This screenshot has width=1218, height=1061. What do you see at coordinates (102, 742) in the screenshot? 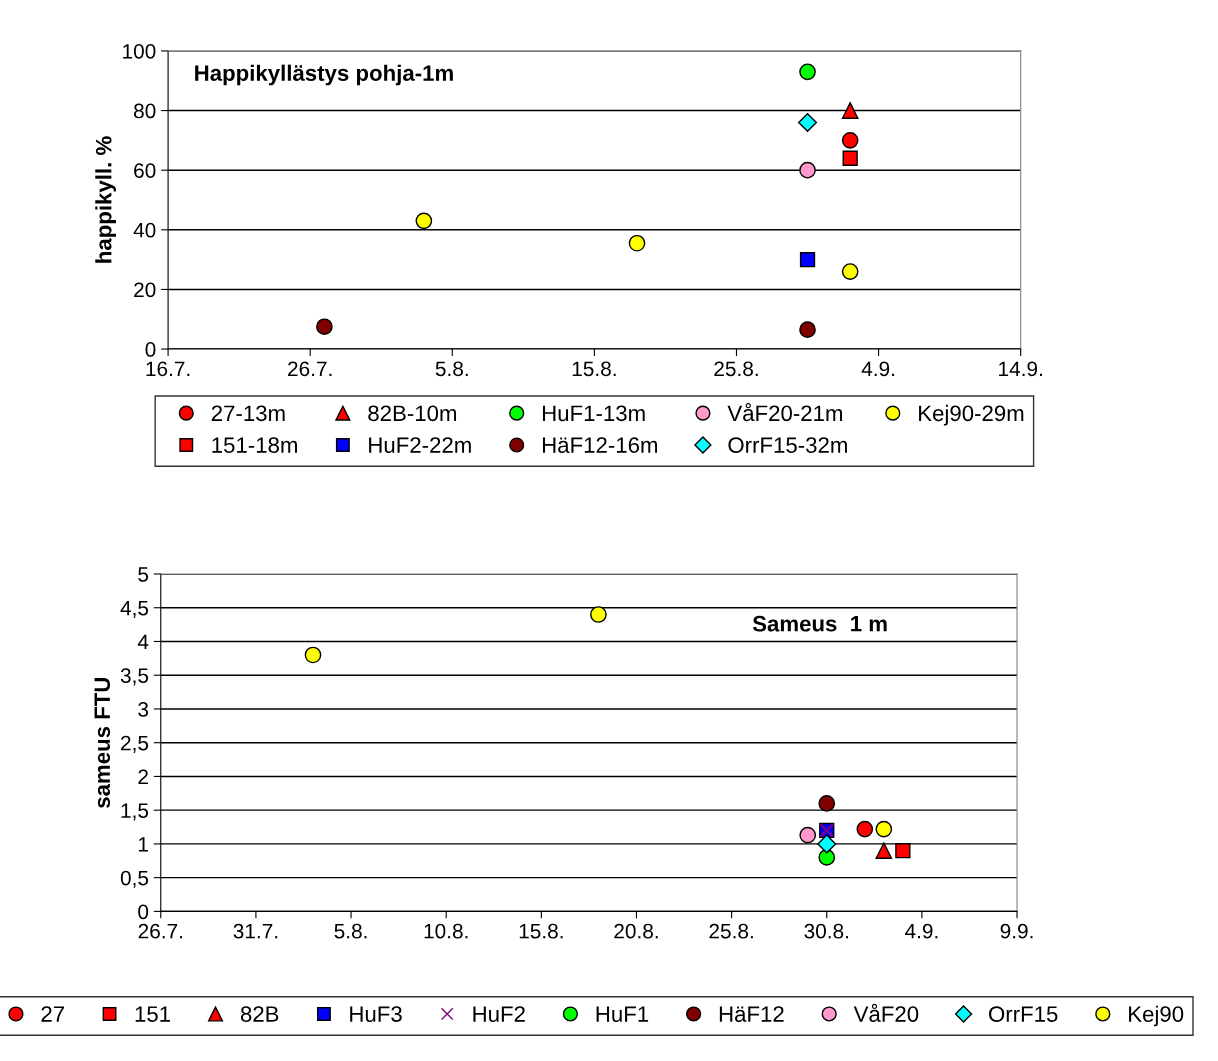
I see `y-axis-title: sameus FTU` at bounding box center [102, 742].